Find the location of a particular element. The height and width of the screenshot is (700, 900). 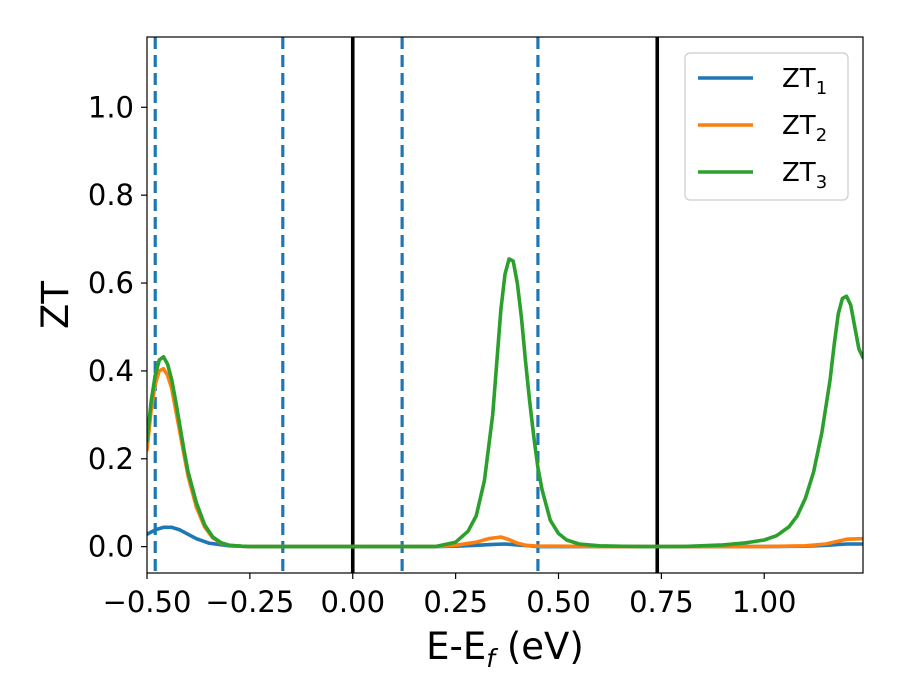

x-tick-label: 1.00 is located at coordinates (764, 602).